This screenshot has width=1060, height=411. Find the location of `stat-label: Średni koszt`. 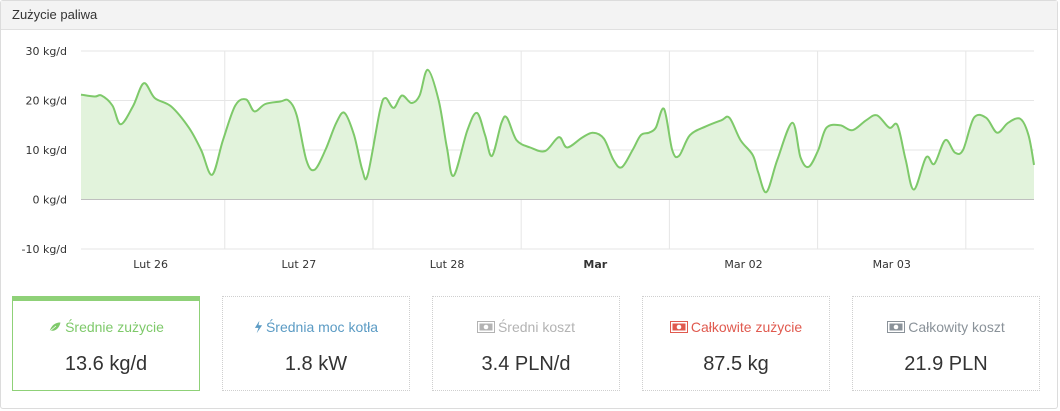

stat-label: Średni koszt is located at coordinates (536, 327).